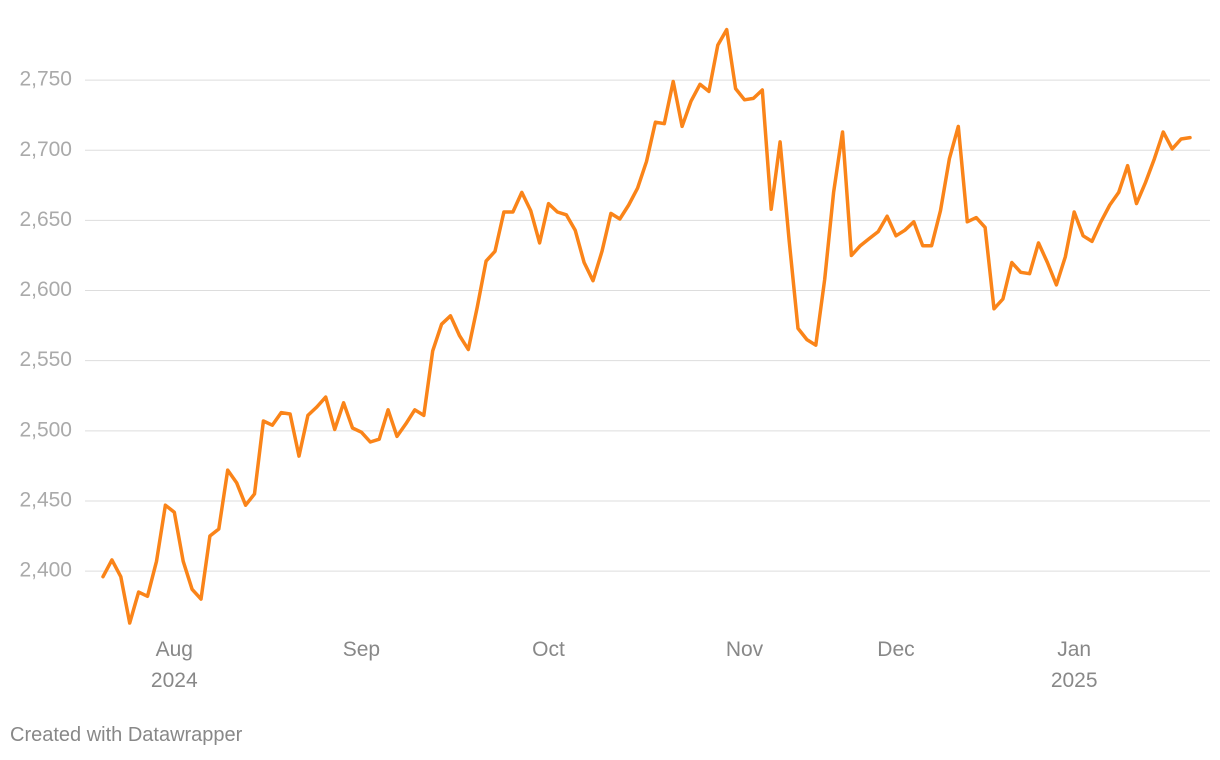 The width and height of the screenshot is (1220, 760). What do you see at coordinates (45, 570) in the screenshot?
I see `y-tick-label: 2,400` at bounding box center [45, 570].